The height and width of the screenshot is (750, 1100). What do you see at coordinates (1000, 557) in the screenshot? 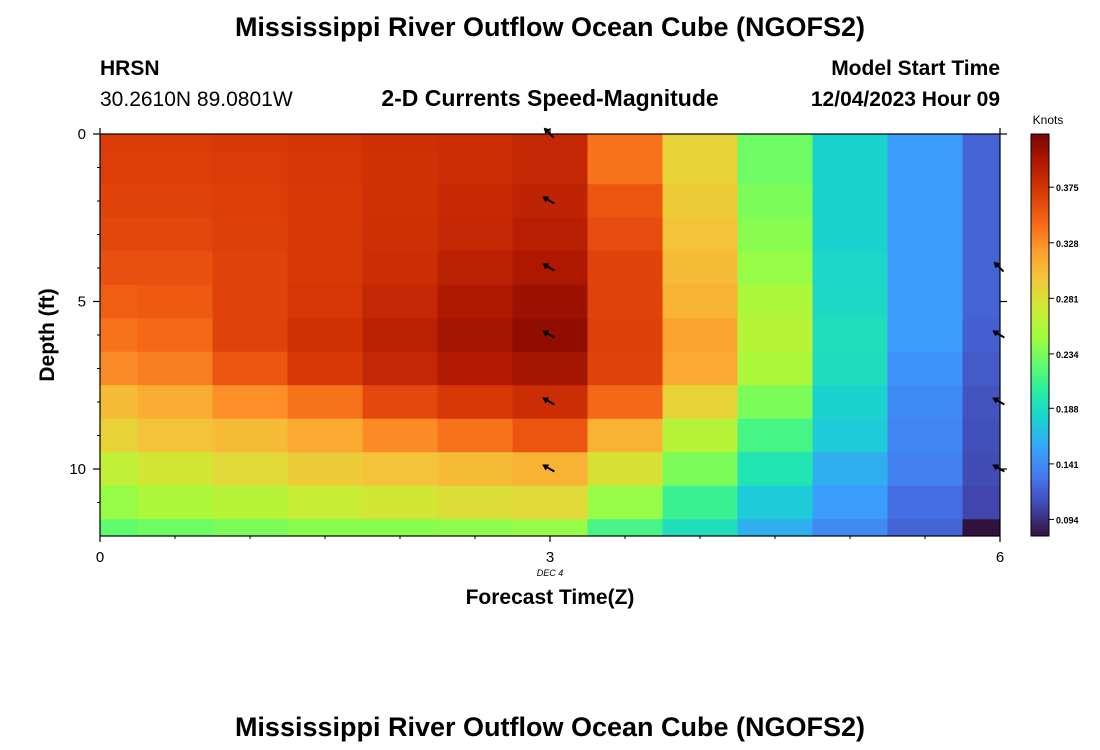
I see `x-tick-label: 6` at bounding box center [1000, 557].